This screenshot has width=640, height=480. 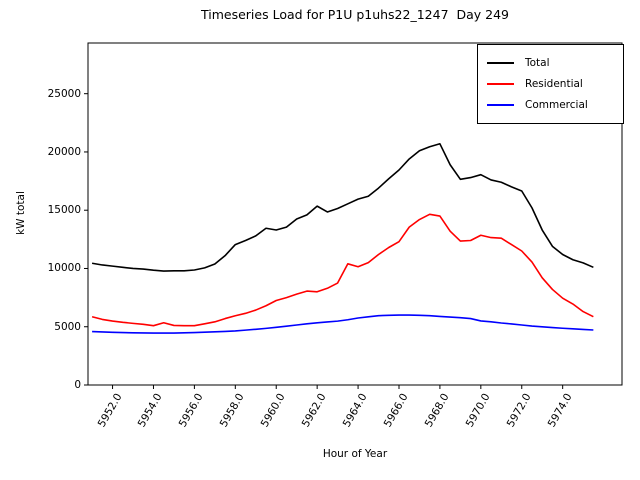 What do you see at coordinates (355, 454) in the screenshot?
I see `x-axis-label: Hour of Year` at bounding box center [355, 454].